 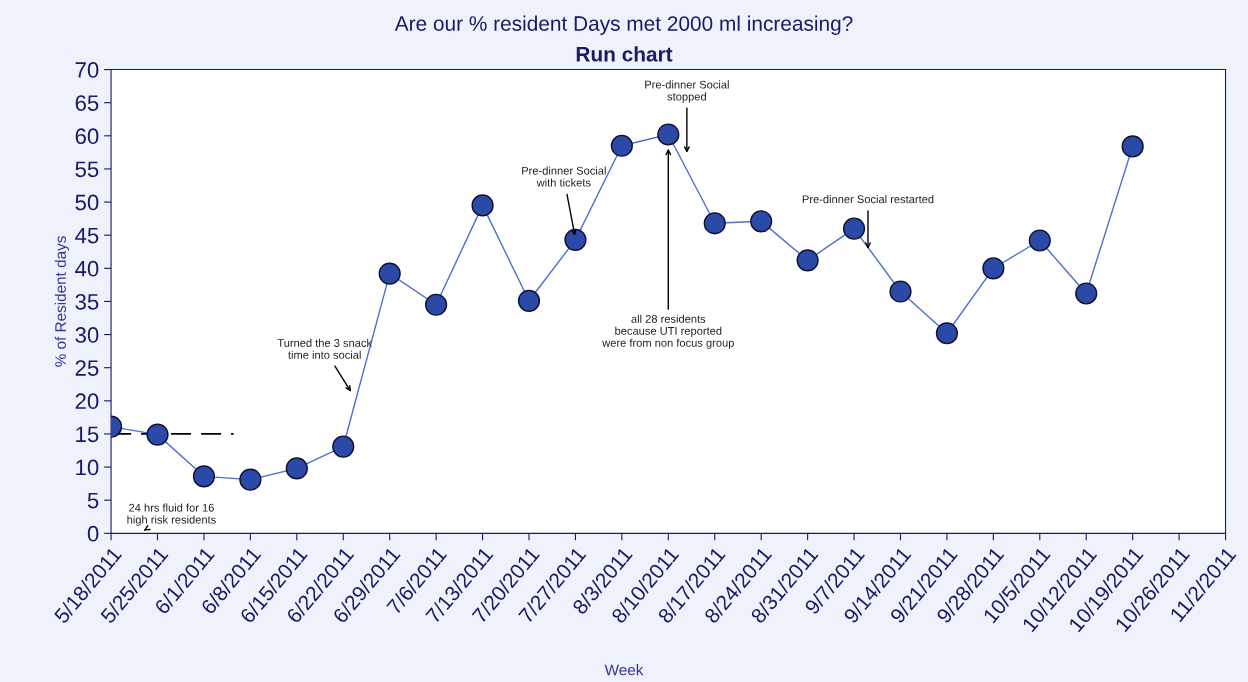 I want to click on y-tick-label: 55, so click(x=87, y=169).